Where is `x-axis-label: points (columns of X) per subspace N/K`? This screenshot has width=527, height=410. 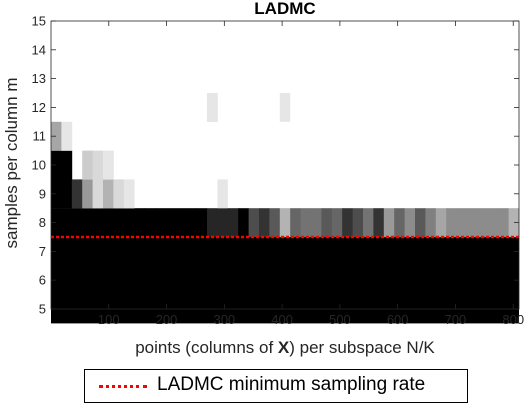
x-axis-label: points (columns of X) per subspace N/K is located at coordinates (285, 347).